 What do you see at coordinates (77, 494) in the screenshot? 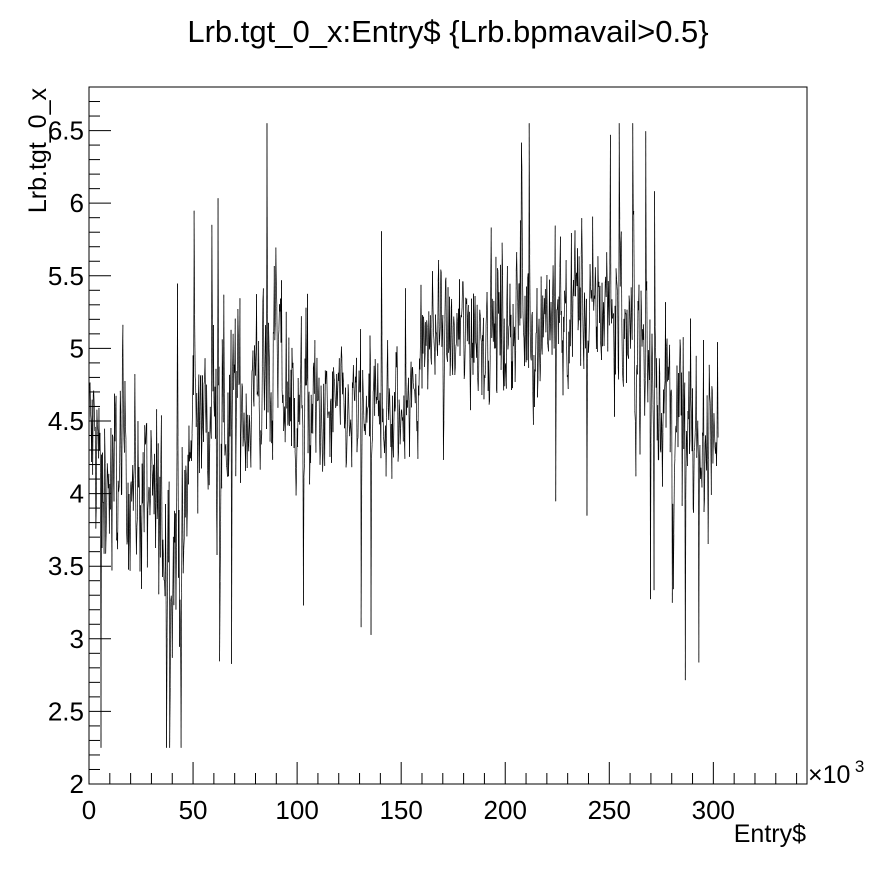
I see `y-tick-label: 4` at bounding box center [77, 494].